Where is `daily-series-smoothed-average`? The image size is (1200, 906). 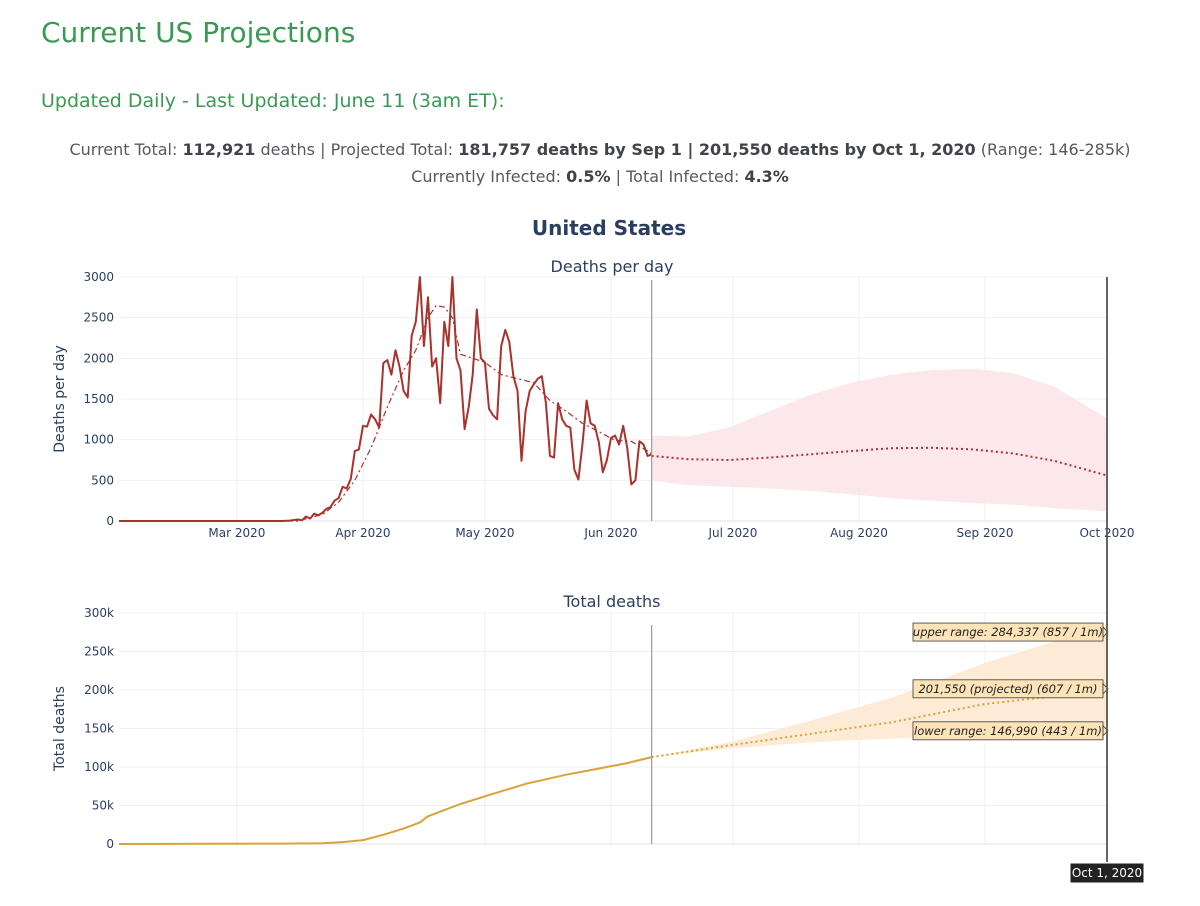 daily-series-smoothed-average is located at coordinates (385, 413).